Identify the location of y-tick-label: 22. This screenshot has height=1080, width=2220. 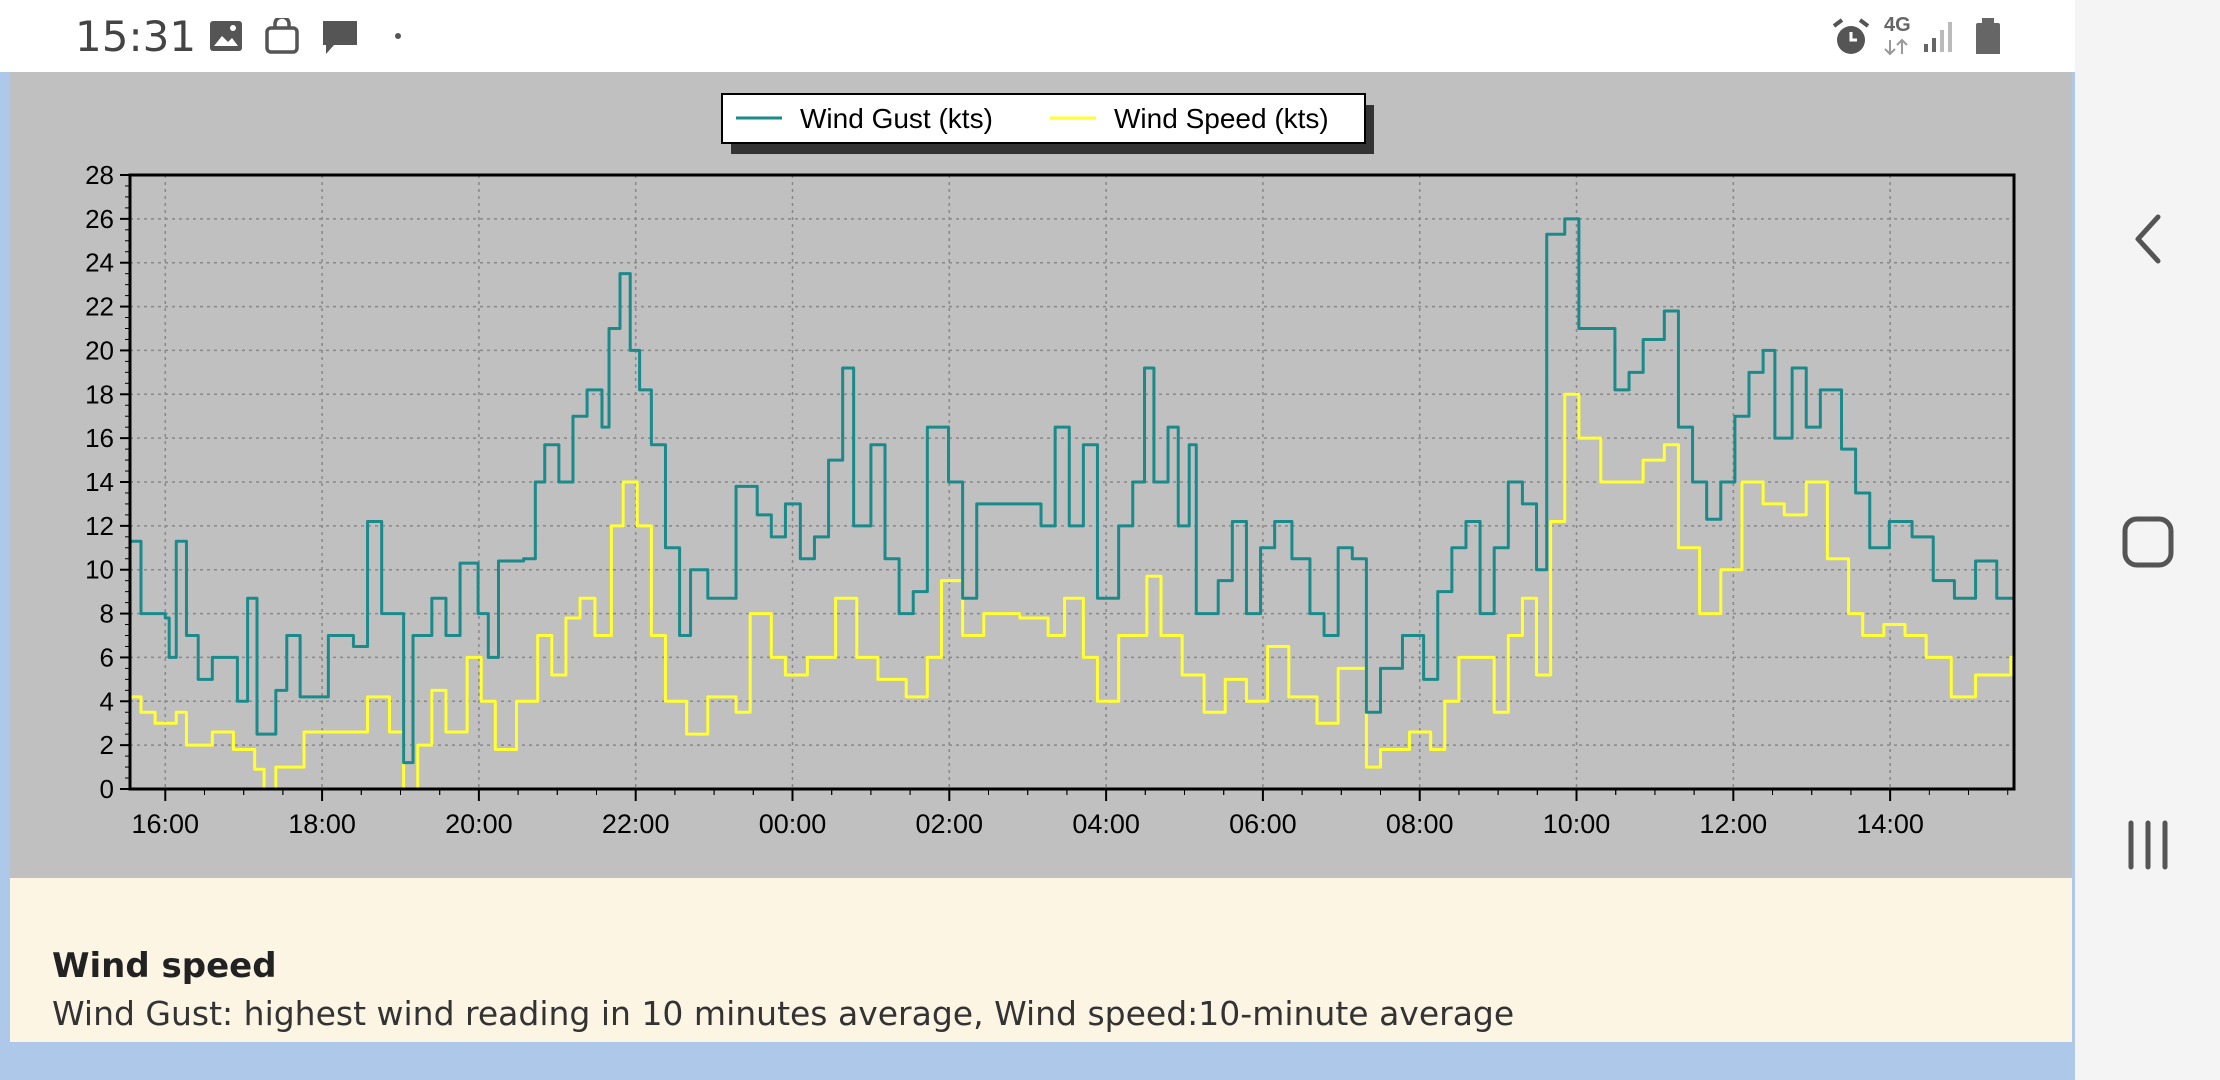
(99, 307).